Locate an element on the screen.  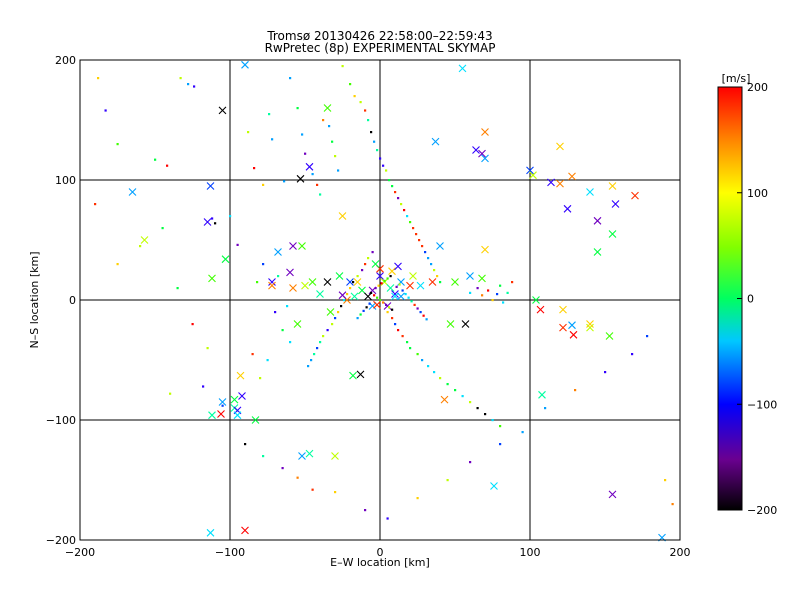
y-tick-label: −100 is located at coordinates (61, 420).